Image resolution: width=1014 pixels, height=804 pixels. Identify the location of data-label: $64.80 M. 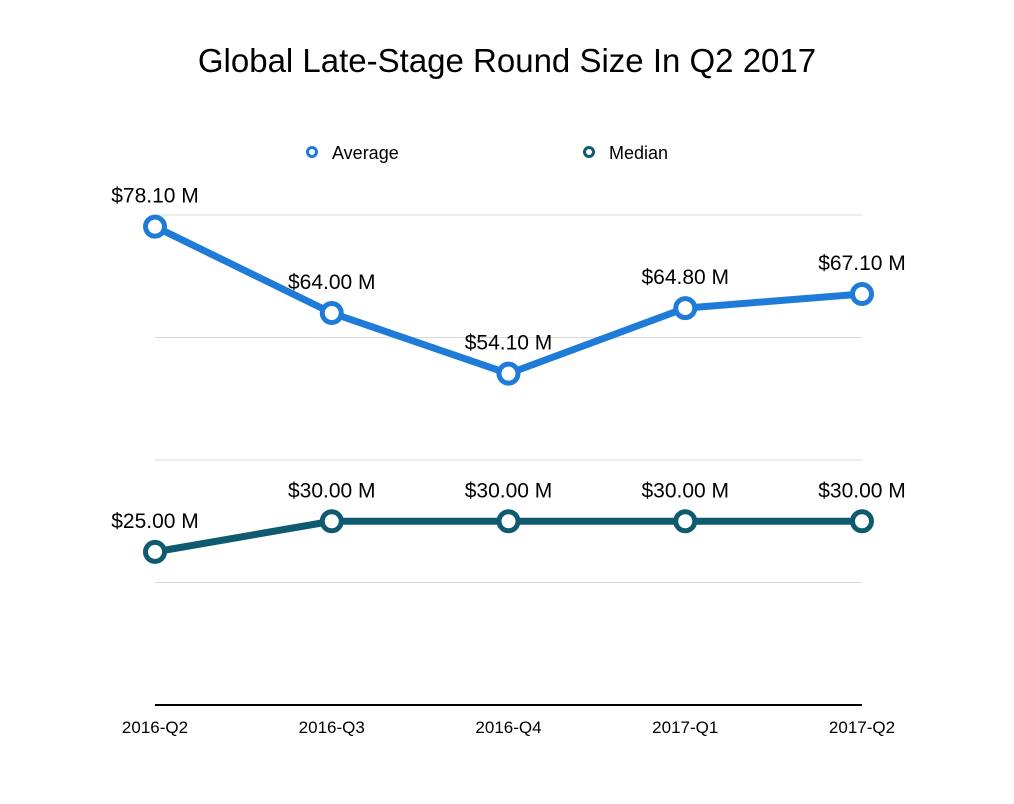
(685, 277).